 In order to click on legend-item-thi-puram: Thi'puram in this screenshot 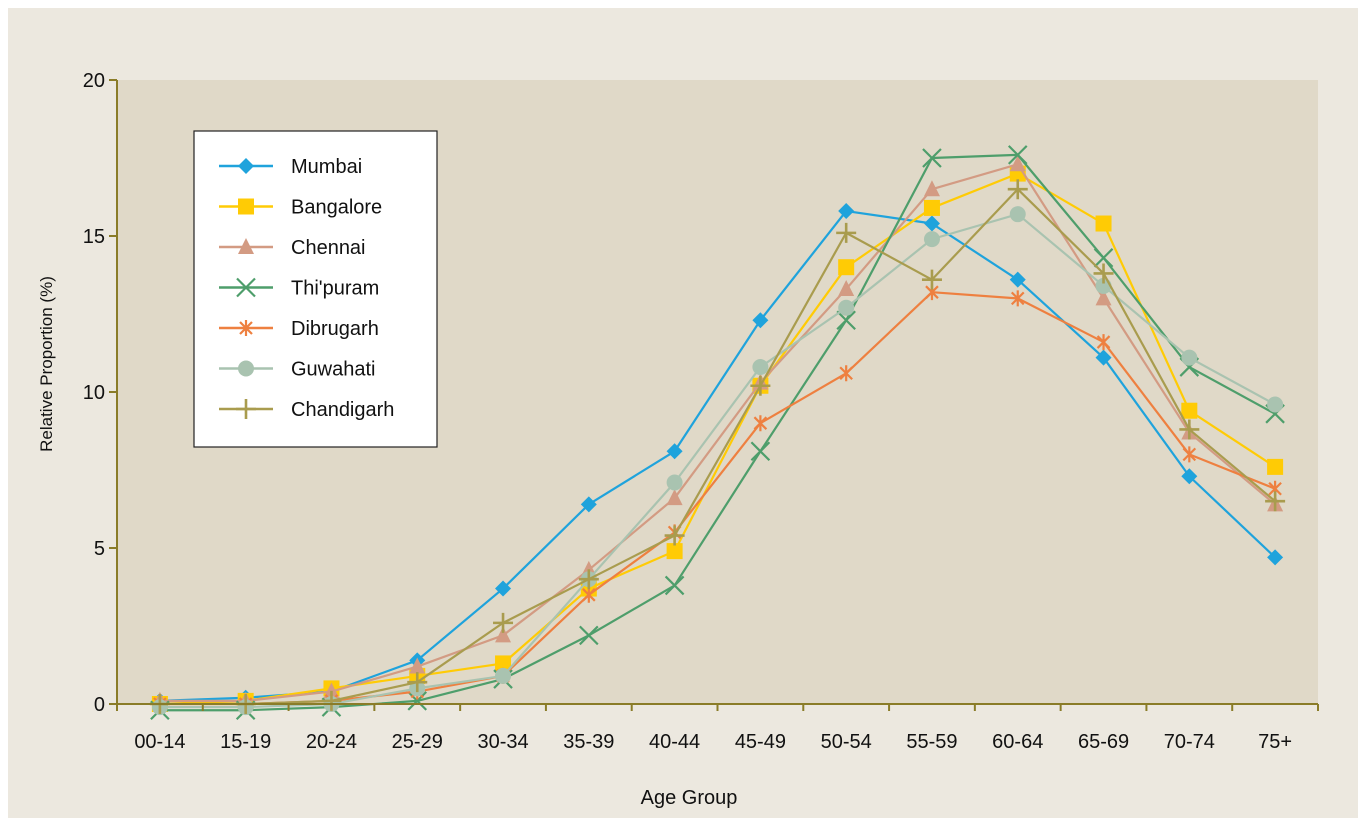, I will do `click(299, 289)`.